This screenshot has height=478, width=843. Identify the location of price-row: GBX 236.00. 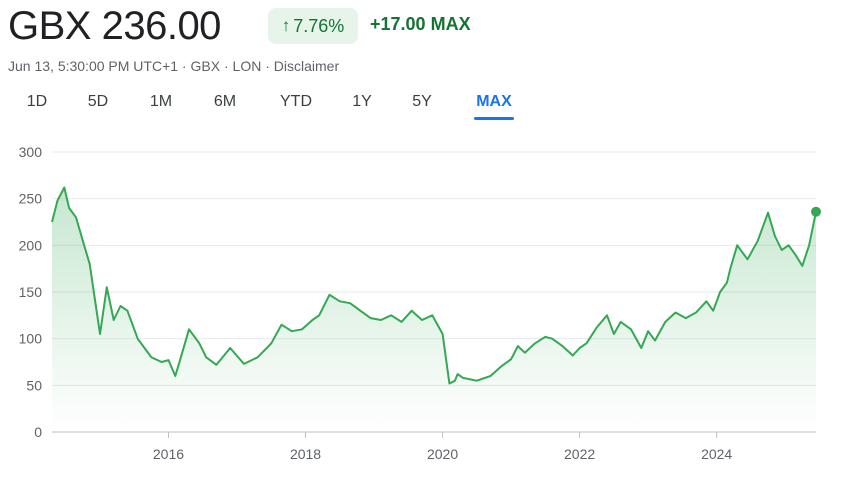
(114, 26).